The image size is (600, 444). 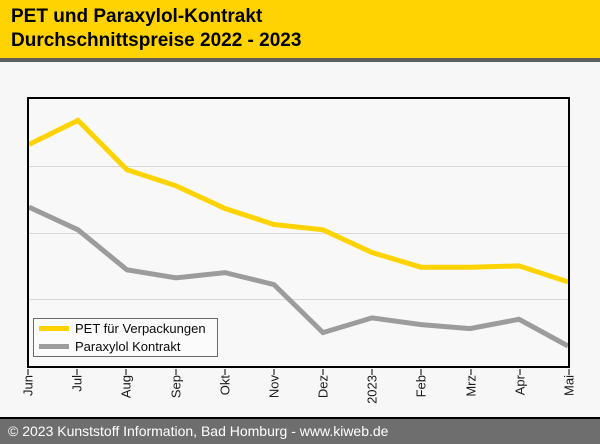 What do you see at coordinates (77, 383) in the screenshot?
I see `x-axis-label: Jul` at bounding box center [77, 383].